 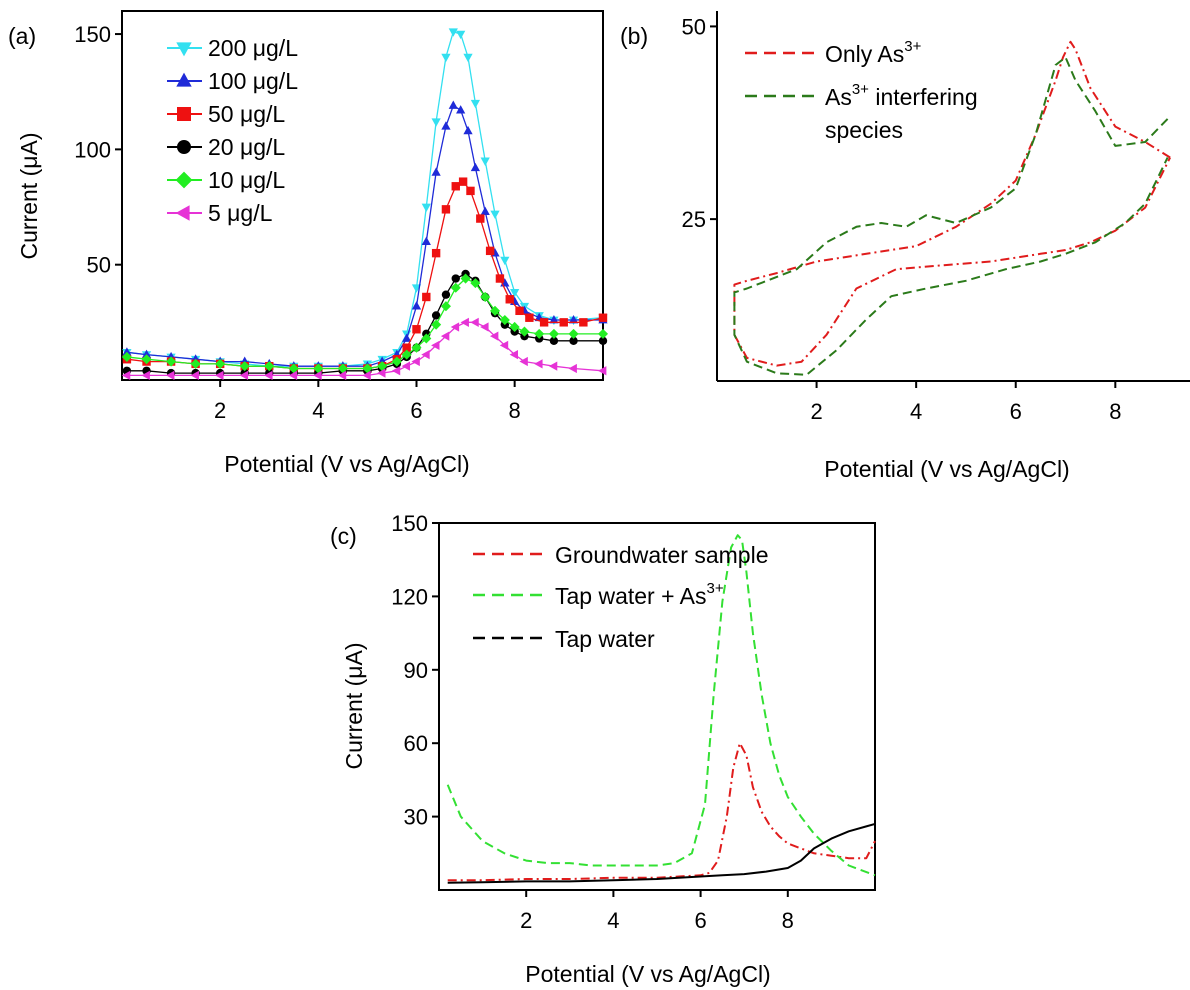 What do you see at coordinates (92, 34) in the screenshot?
I see `y-tick-label: 150` at bounding box center [92, 34].